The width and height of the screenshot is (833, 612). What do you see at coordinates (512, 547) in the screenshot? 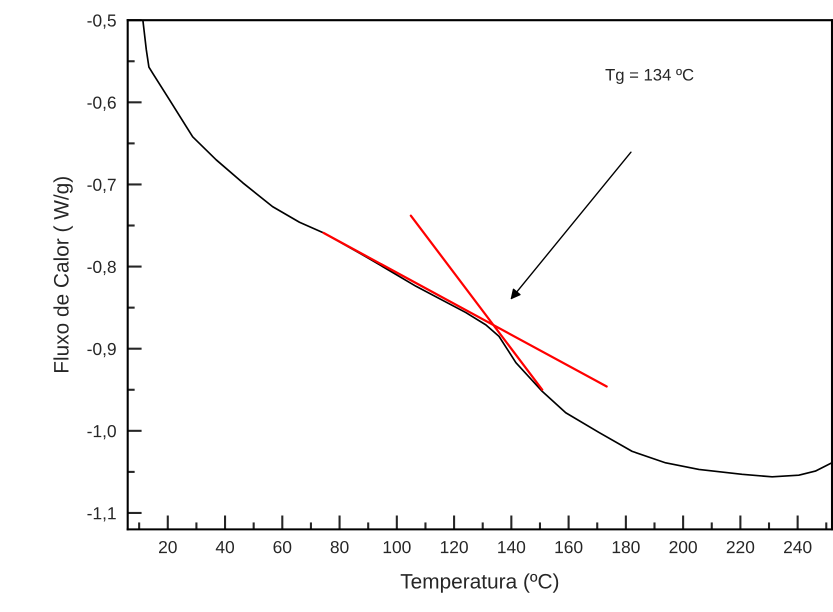
I see `x-tick-label: 140` at bounding box center [512, 547].